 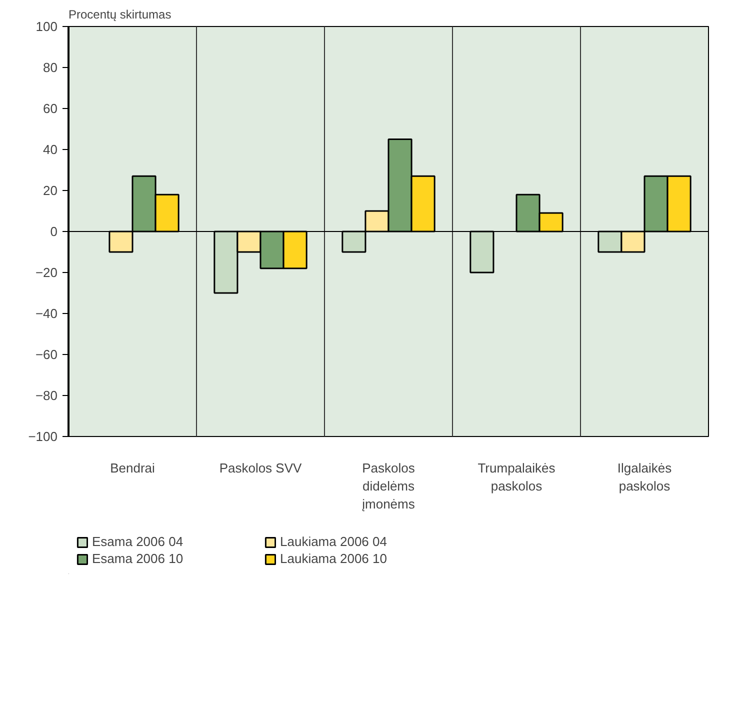 I want to click on legend-label: Laukiama 2006 04, so click(x=334, y=541).